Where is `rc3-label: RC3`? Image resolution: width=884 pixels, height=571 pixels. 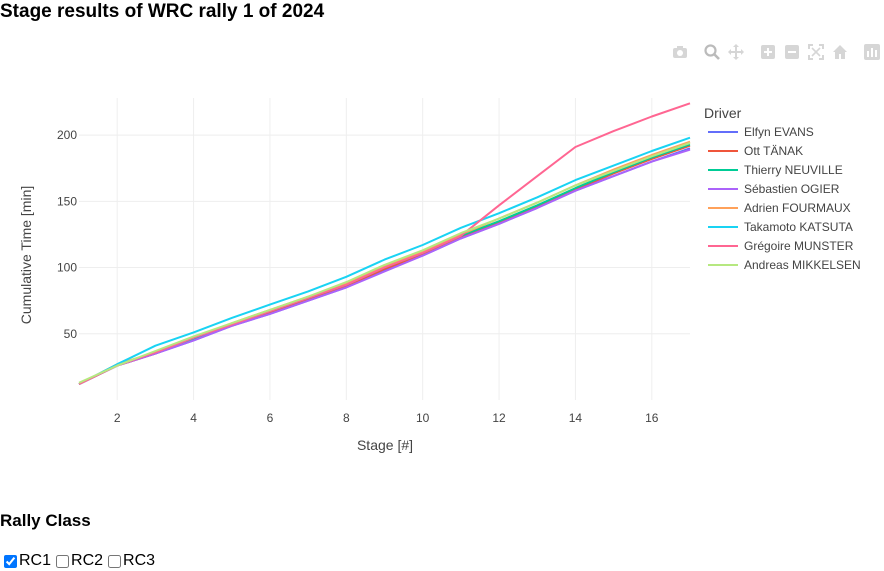 rc3-label: RC3 is located at coordinates (139, 560).